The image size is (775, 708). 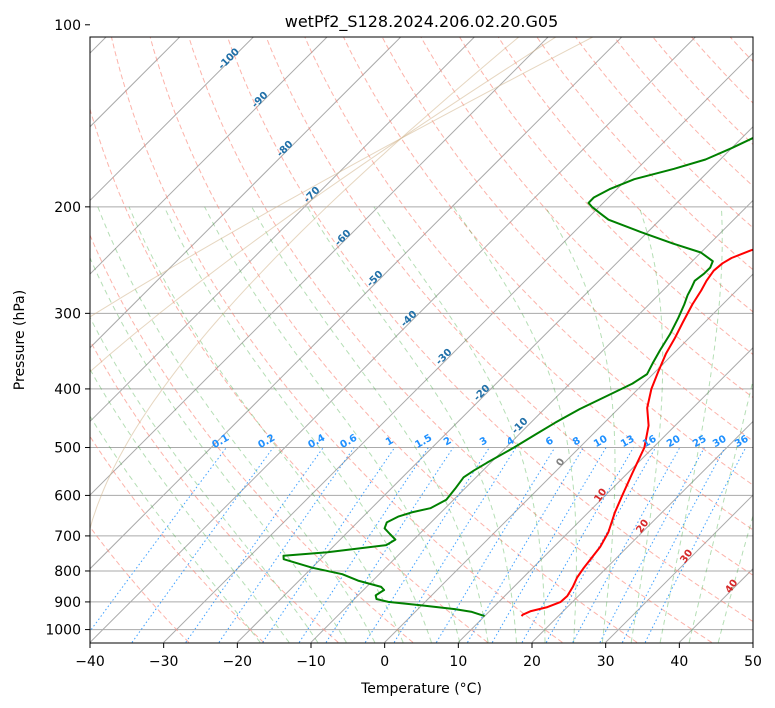 I want to click on x-tick-label: −10, so click(x=311, y=662).